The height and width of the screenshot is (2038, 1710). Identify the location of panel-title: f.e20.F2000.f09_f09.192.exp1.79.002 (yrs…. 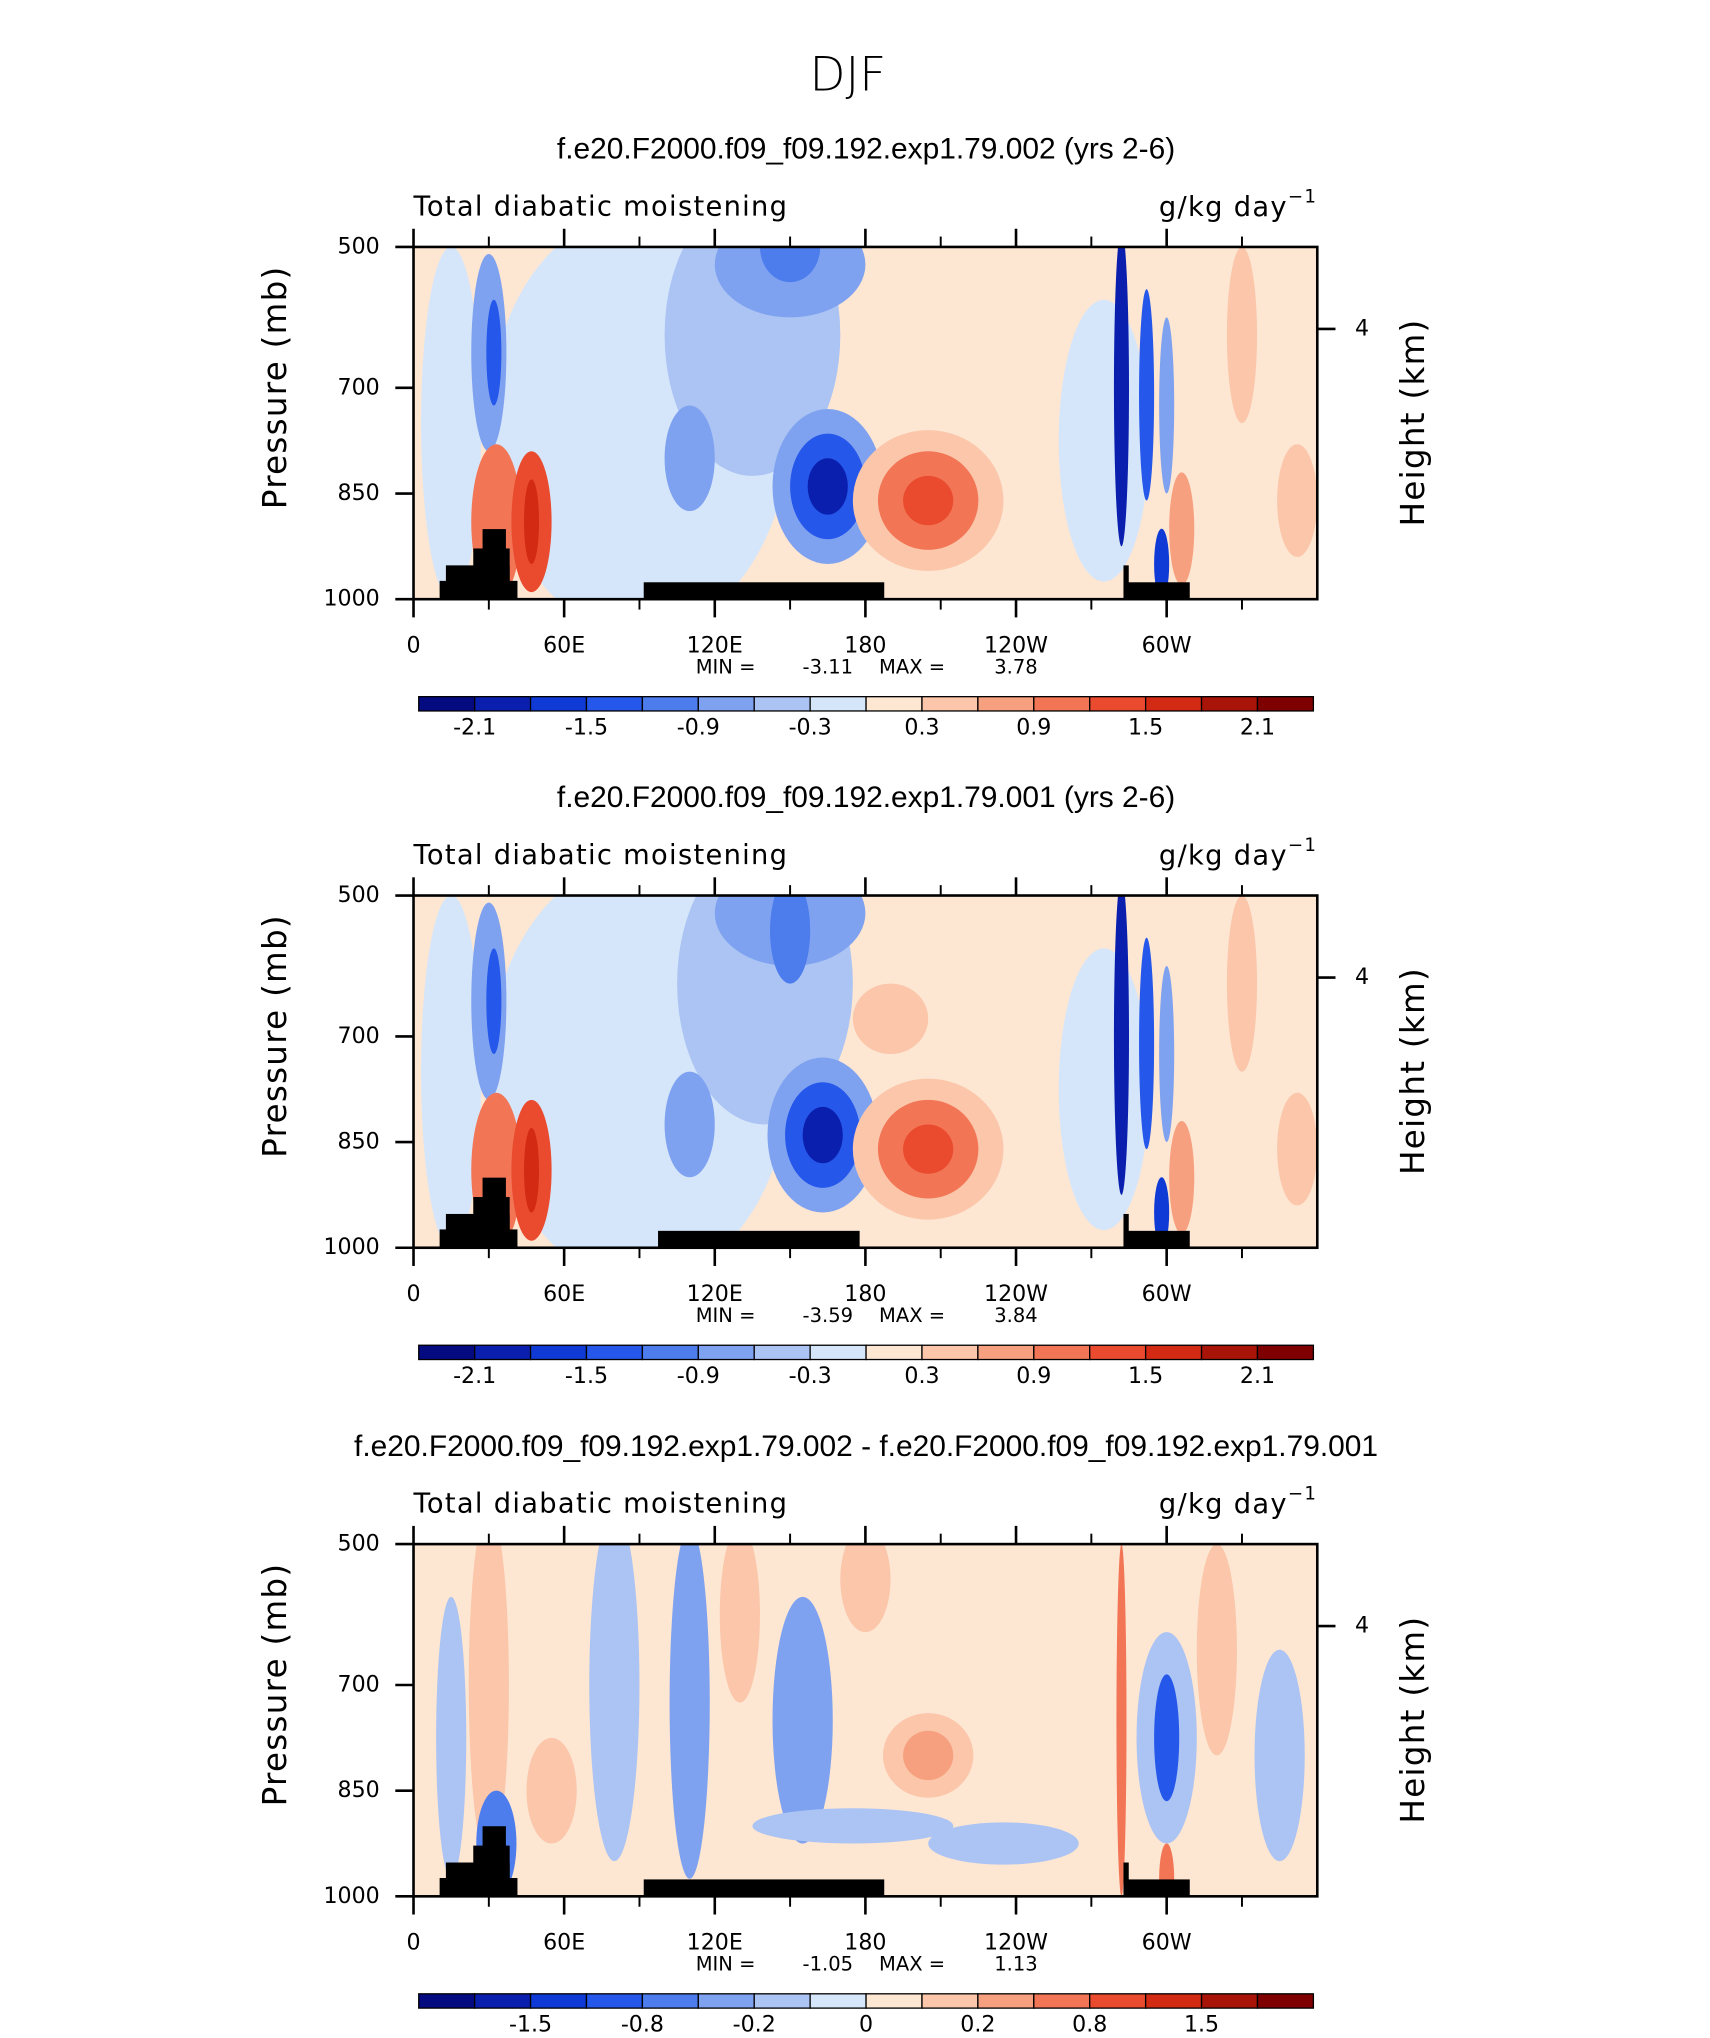
(866, 149).